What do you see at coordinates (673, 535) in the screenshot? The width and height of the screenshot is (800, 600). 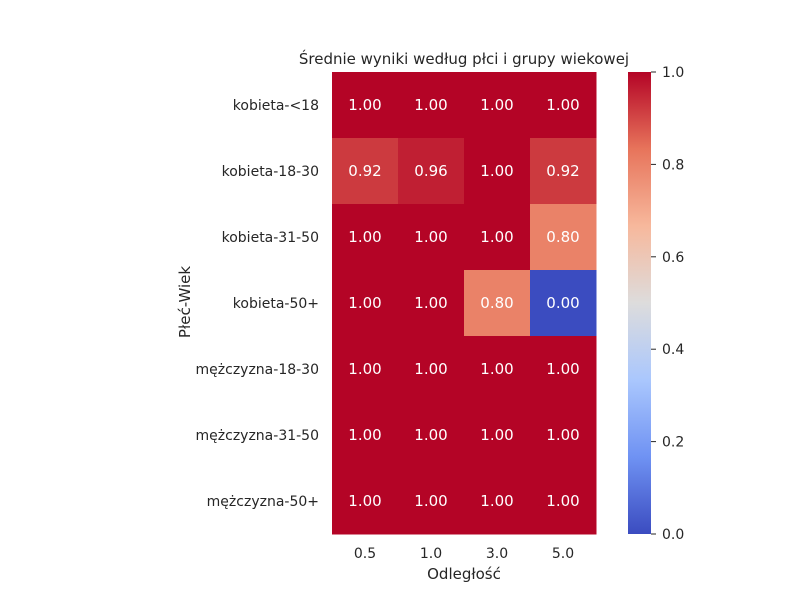 I see `colorbar-tick-label: 0.0` at bounding box center [673, 535].